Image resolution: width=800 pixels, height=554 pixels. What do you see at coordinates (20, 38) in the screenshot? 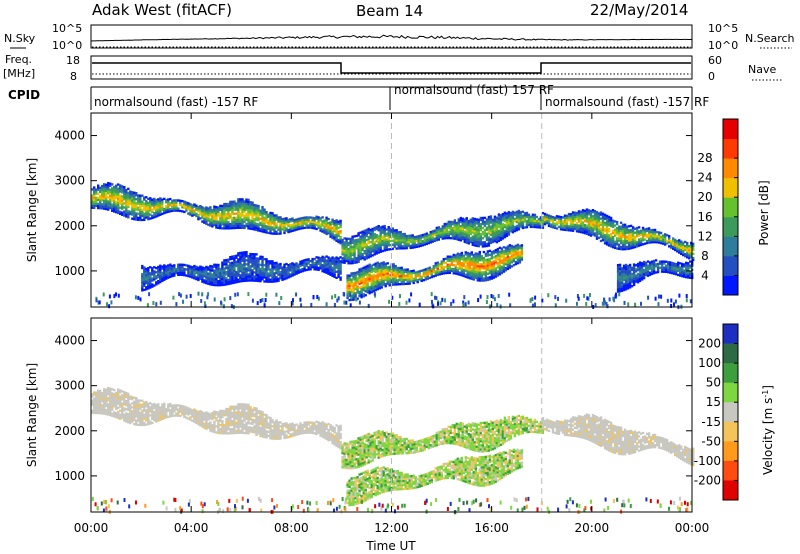
I see `nsky-label: N.Sky` at bounding box center [20, 38].